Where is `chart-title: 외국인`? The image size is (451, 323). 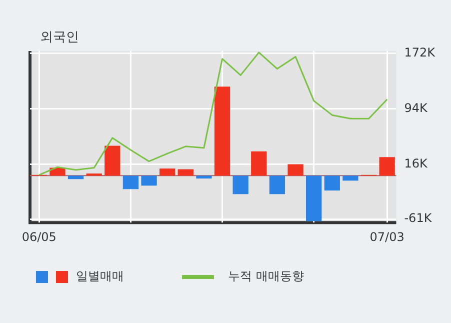 chart-title: 외국인 is located at coordinates (59, 37).